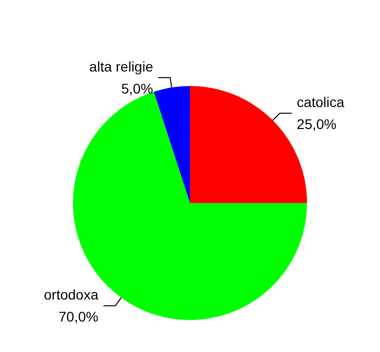 The height and width of the screenshot is (352, 380). Describe the element at coordinates (137, 88) in the screenshot. I see `data-label: 5,0%` at that location.